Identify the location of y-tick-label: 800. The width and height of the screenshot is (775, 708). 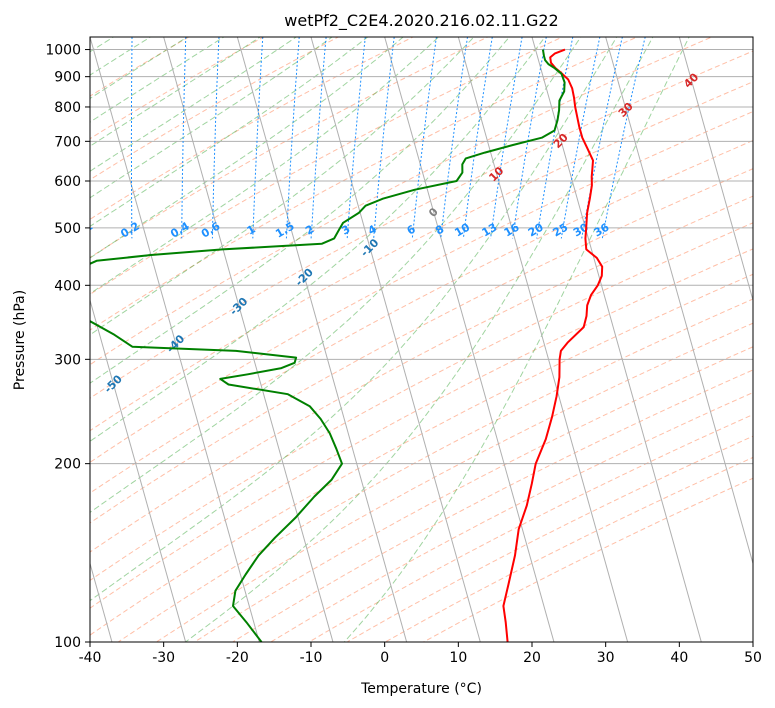
(67, 108).